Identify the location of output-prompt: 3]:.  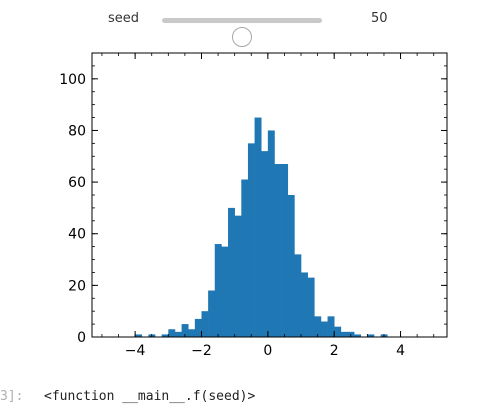
(12, 396).